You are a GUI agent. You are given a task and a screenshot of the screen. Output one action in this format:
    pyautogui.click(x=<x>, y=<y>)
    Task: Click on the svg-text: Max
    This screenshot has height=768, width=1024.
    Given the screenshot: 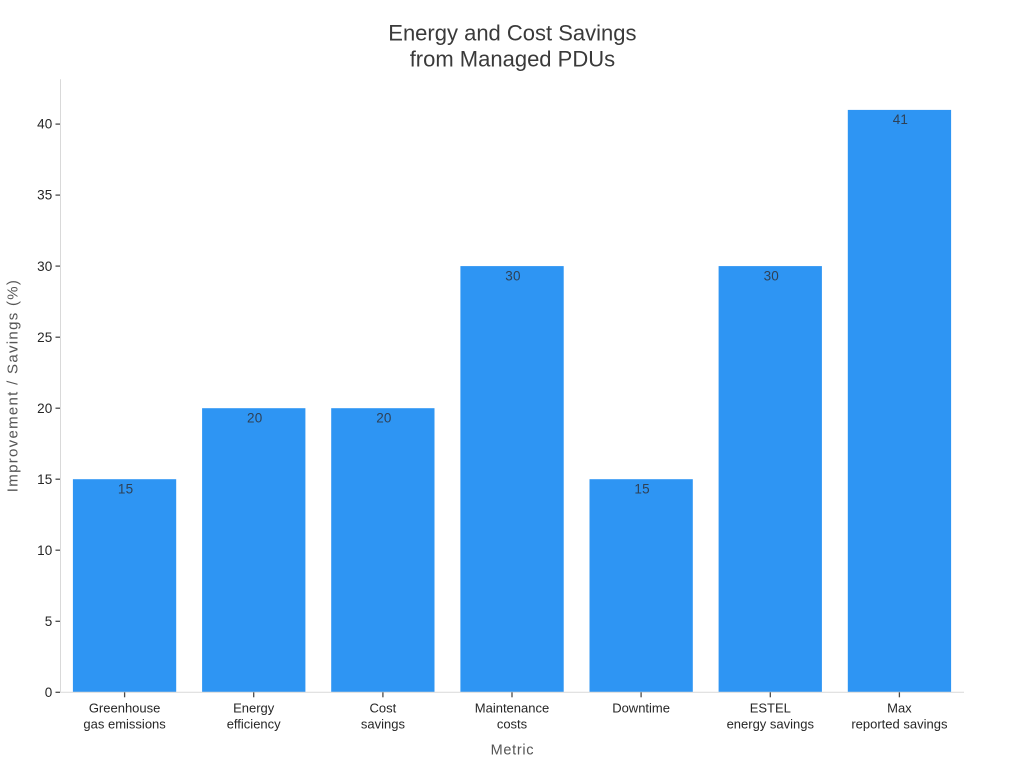 What is the action you would take?
    pyautogui.click(x=899, y=708)
    